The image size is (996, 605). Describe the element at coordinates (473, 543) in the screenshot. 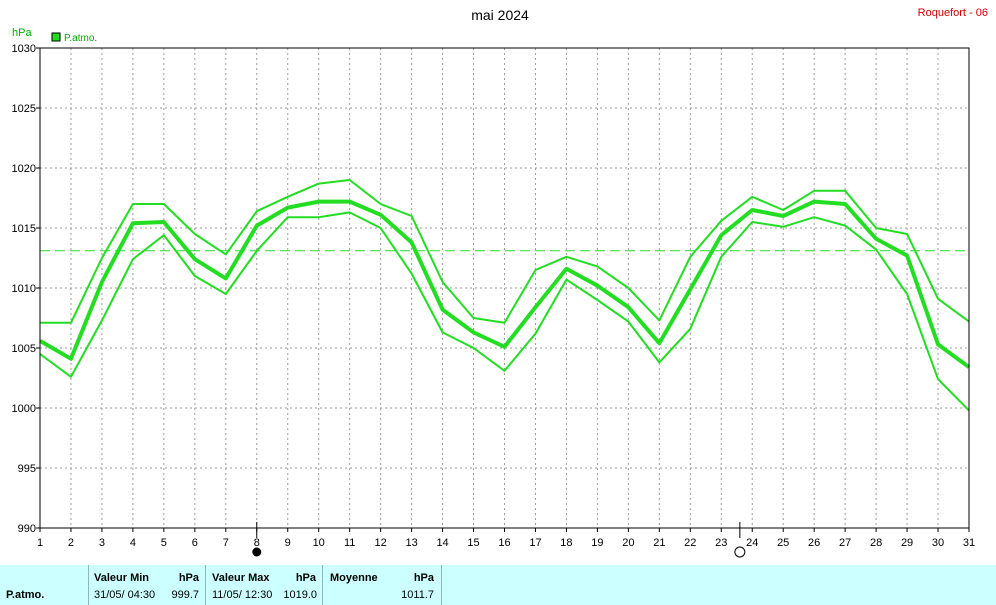

I see `x-tick-label-15: 15` at that location.